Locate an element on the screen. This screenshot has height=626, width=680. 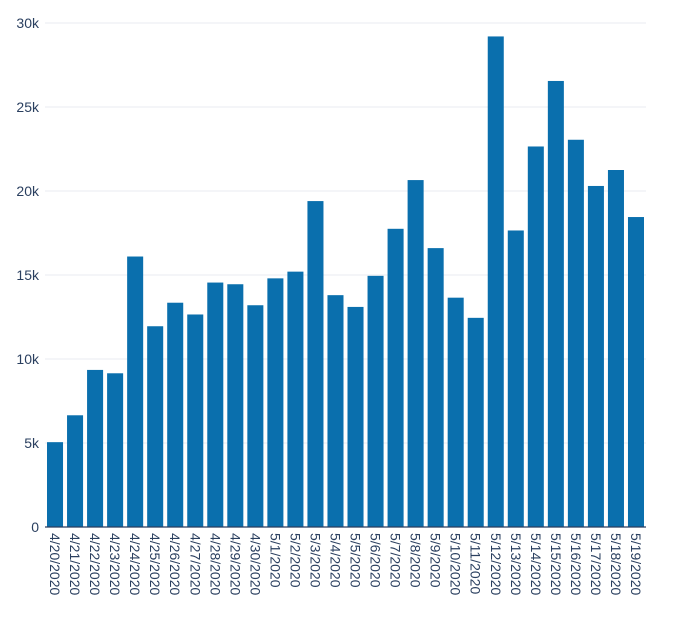
y-tick-label: 10k is located at coordinates (28, 359).